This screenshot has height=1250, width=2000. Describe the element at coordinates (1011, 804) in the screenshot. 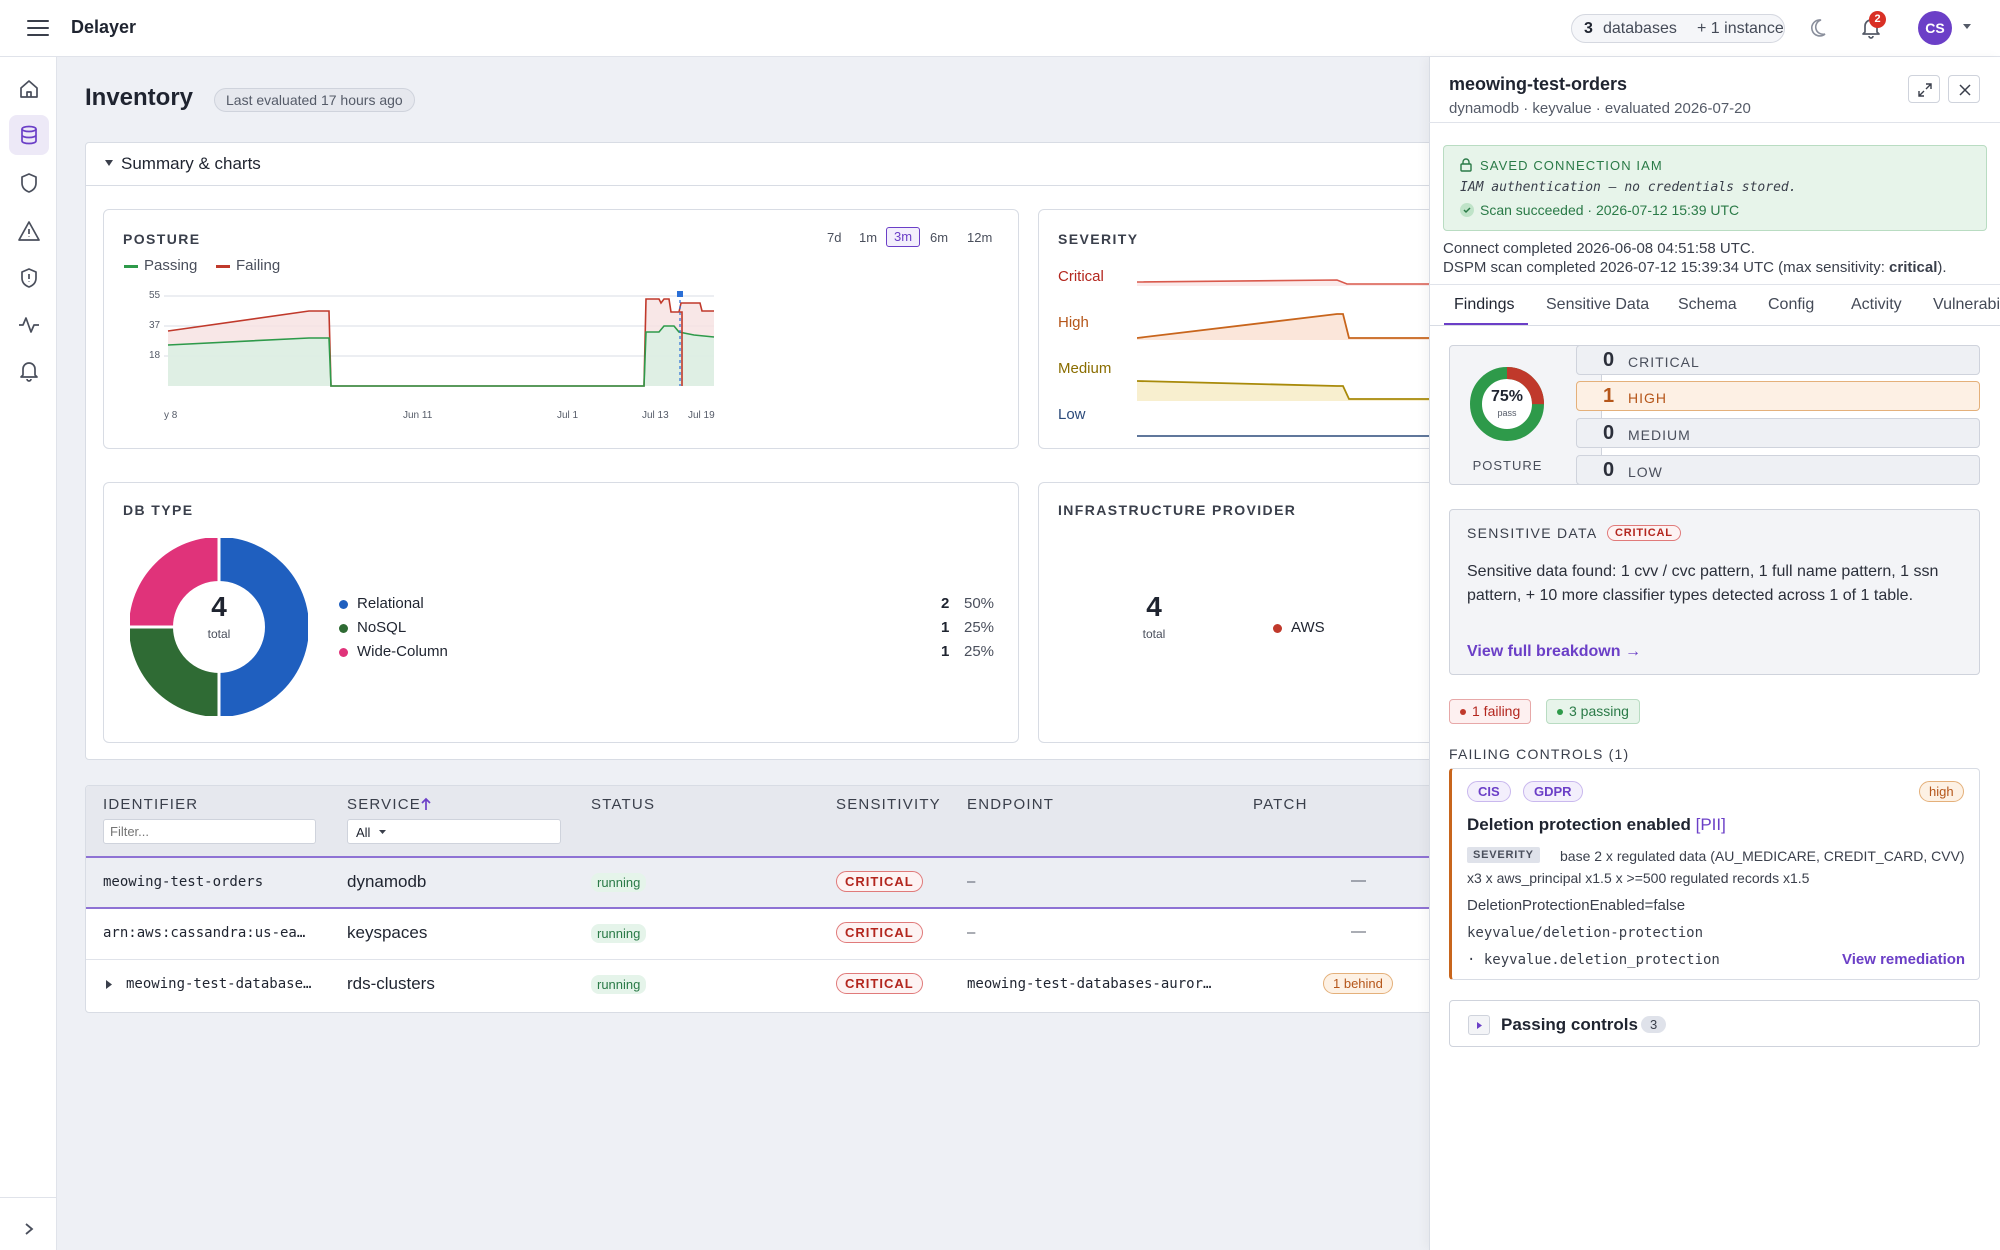

I see `header-endpoint: ENDPOINT` at that location.